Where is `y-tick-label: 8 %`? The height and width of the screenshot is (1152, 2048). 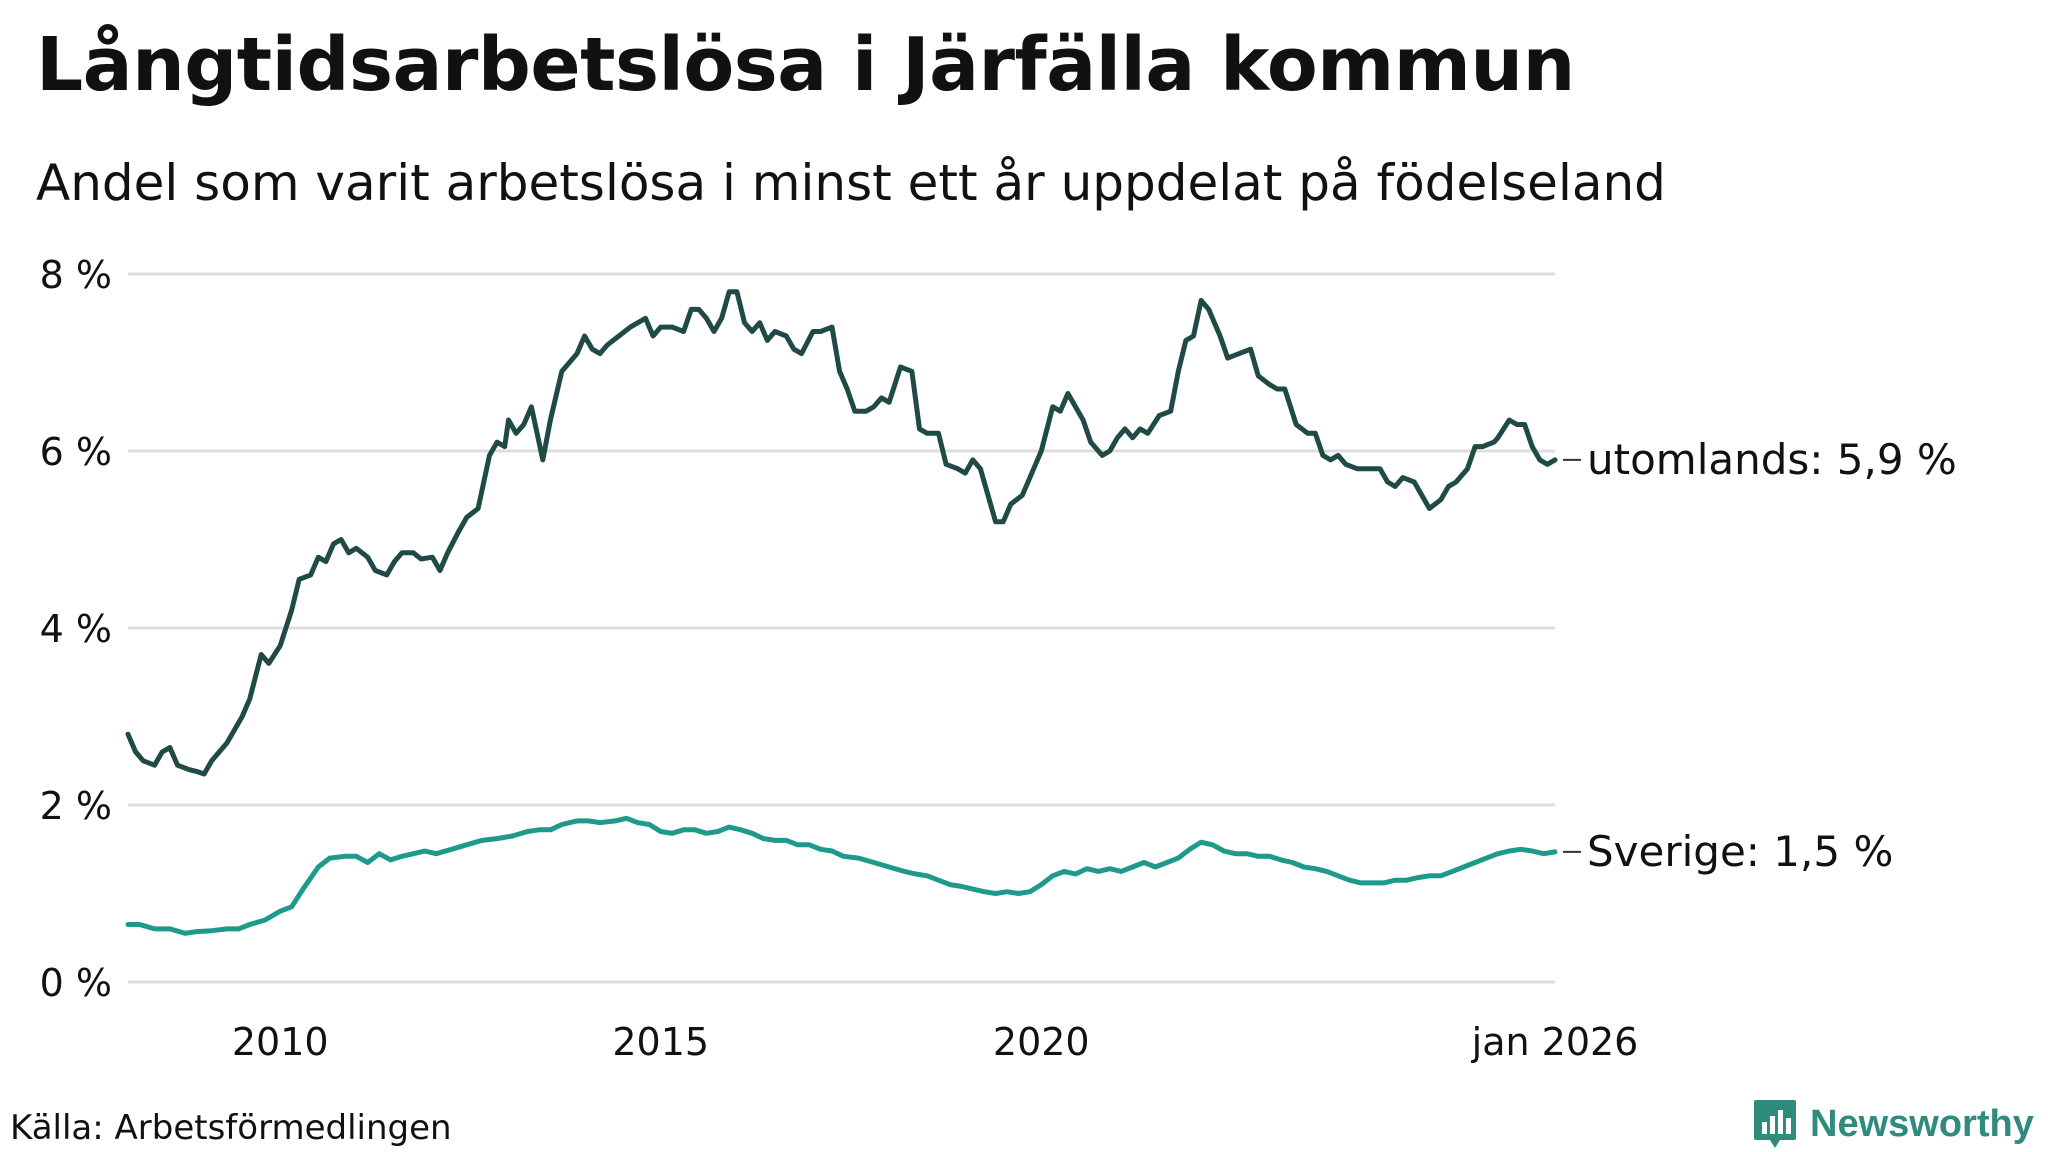
y-tick-label: 8 % is located at coordinates (76, 275).